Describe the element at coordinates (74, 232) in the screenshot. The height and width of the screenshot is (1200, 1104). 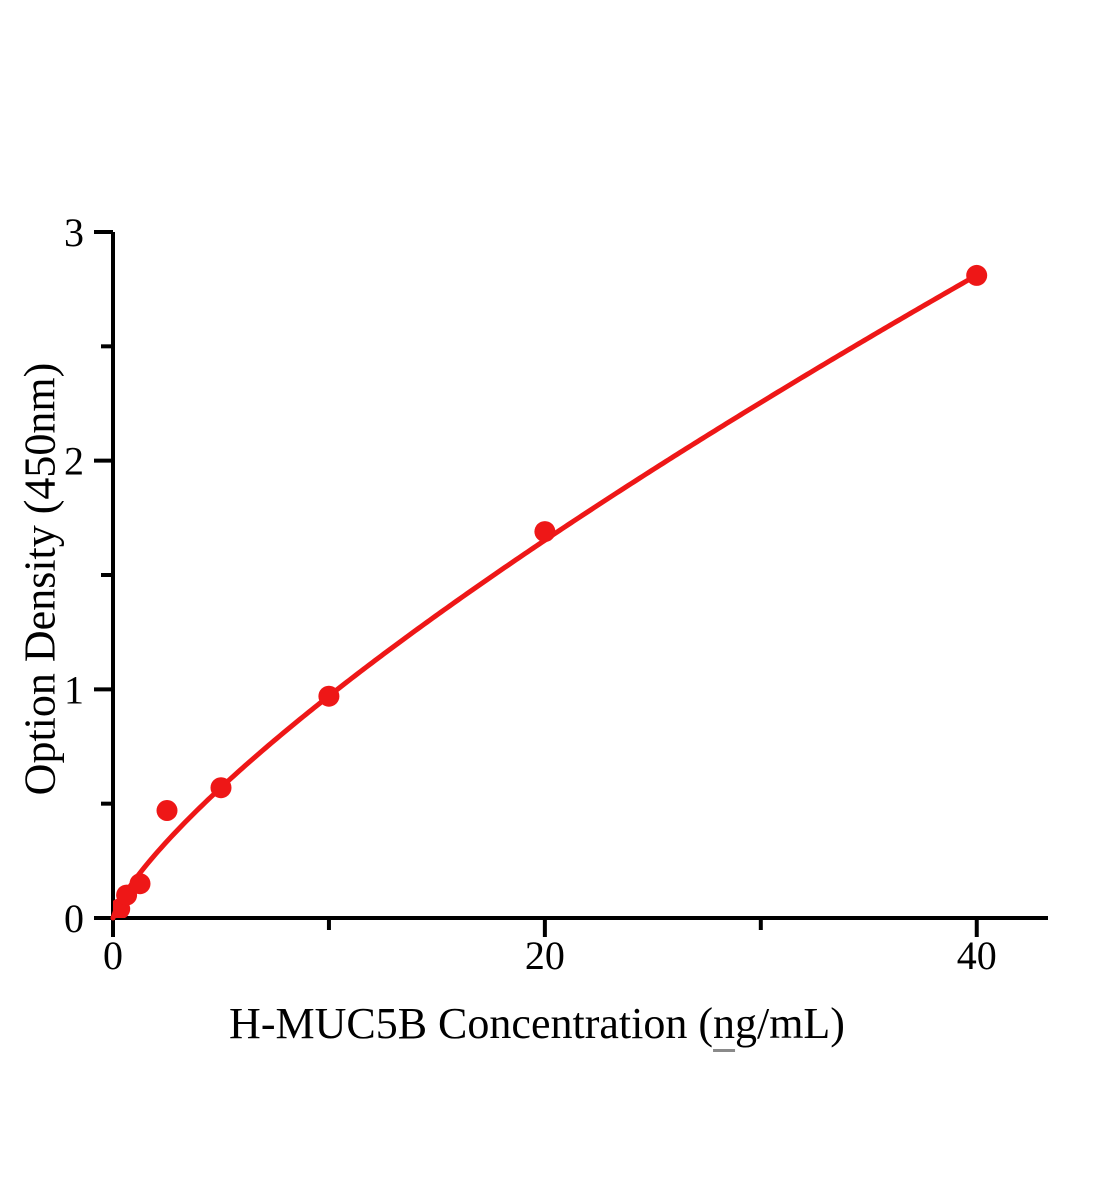
I see `y-tick-label: 3` at that location.